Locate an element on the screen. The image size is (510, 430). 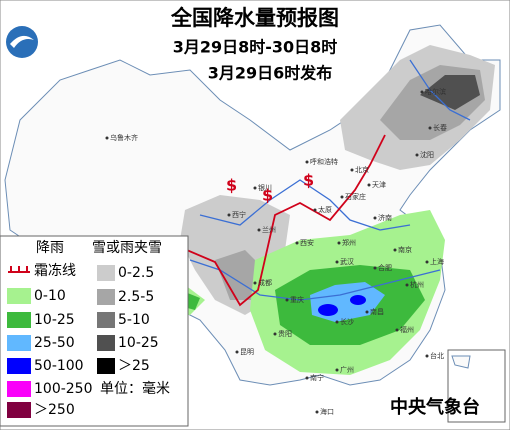
city-label: 西宁 is located at coordinates (239, 214).